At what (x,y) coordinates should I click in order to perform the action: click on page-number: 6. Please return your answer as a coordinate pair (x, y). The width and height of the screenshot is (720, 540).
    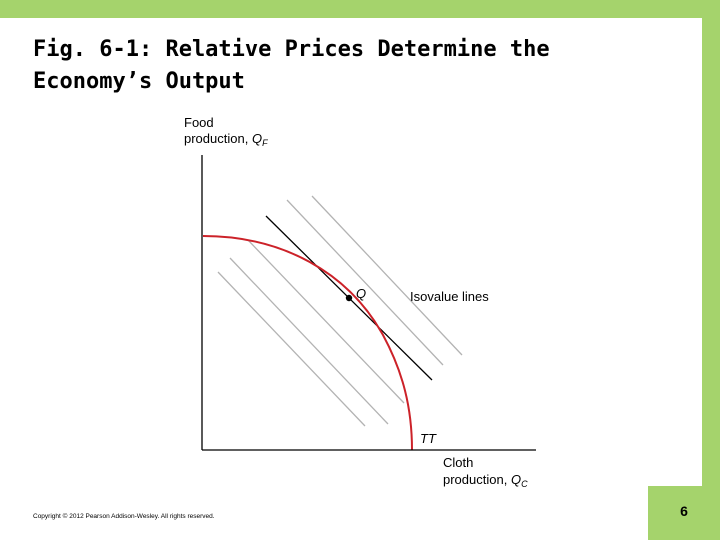
    Looking at the image, I should click on (684, 511).